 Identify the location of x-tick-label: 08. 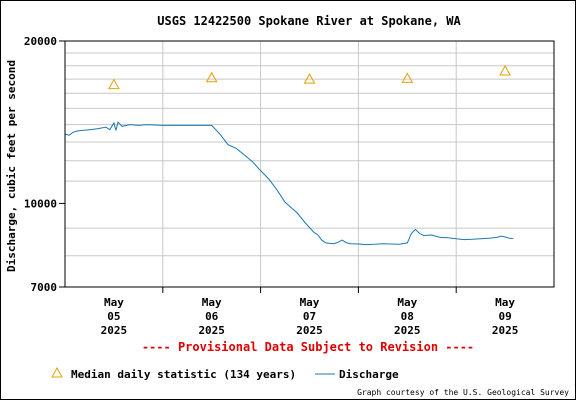
(407, 316).